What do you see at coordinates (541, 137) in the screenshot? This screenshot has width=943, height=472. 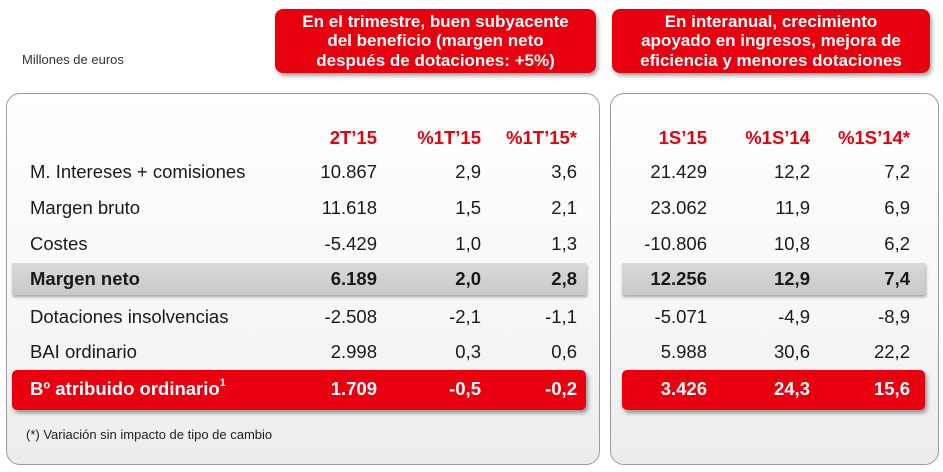 I see `header-q-vs2: %1T’15*` at bounding box center [541, 137].